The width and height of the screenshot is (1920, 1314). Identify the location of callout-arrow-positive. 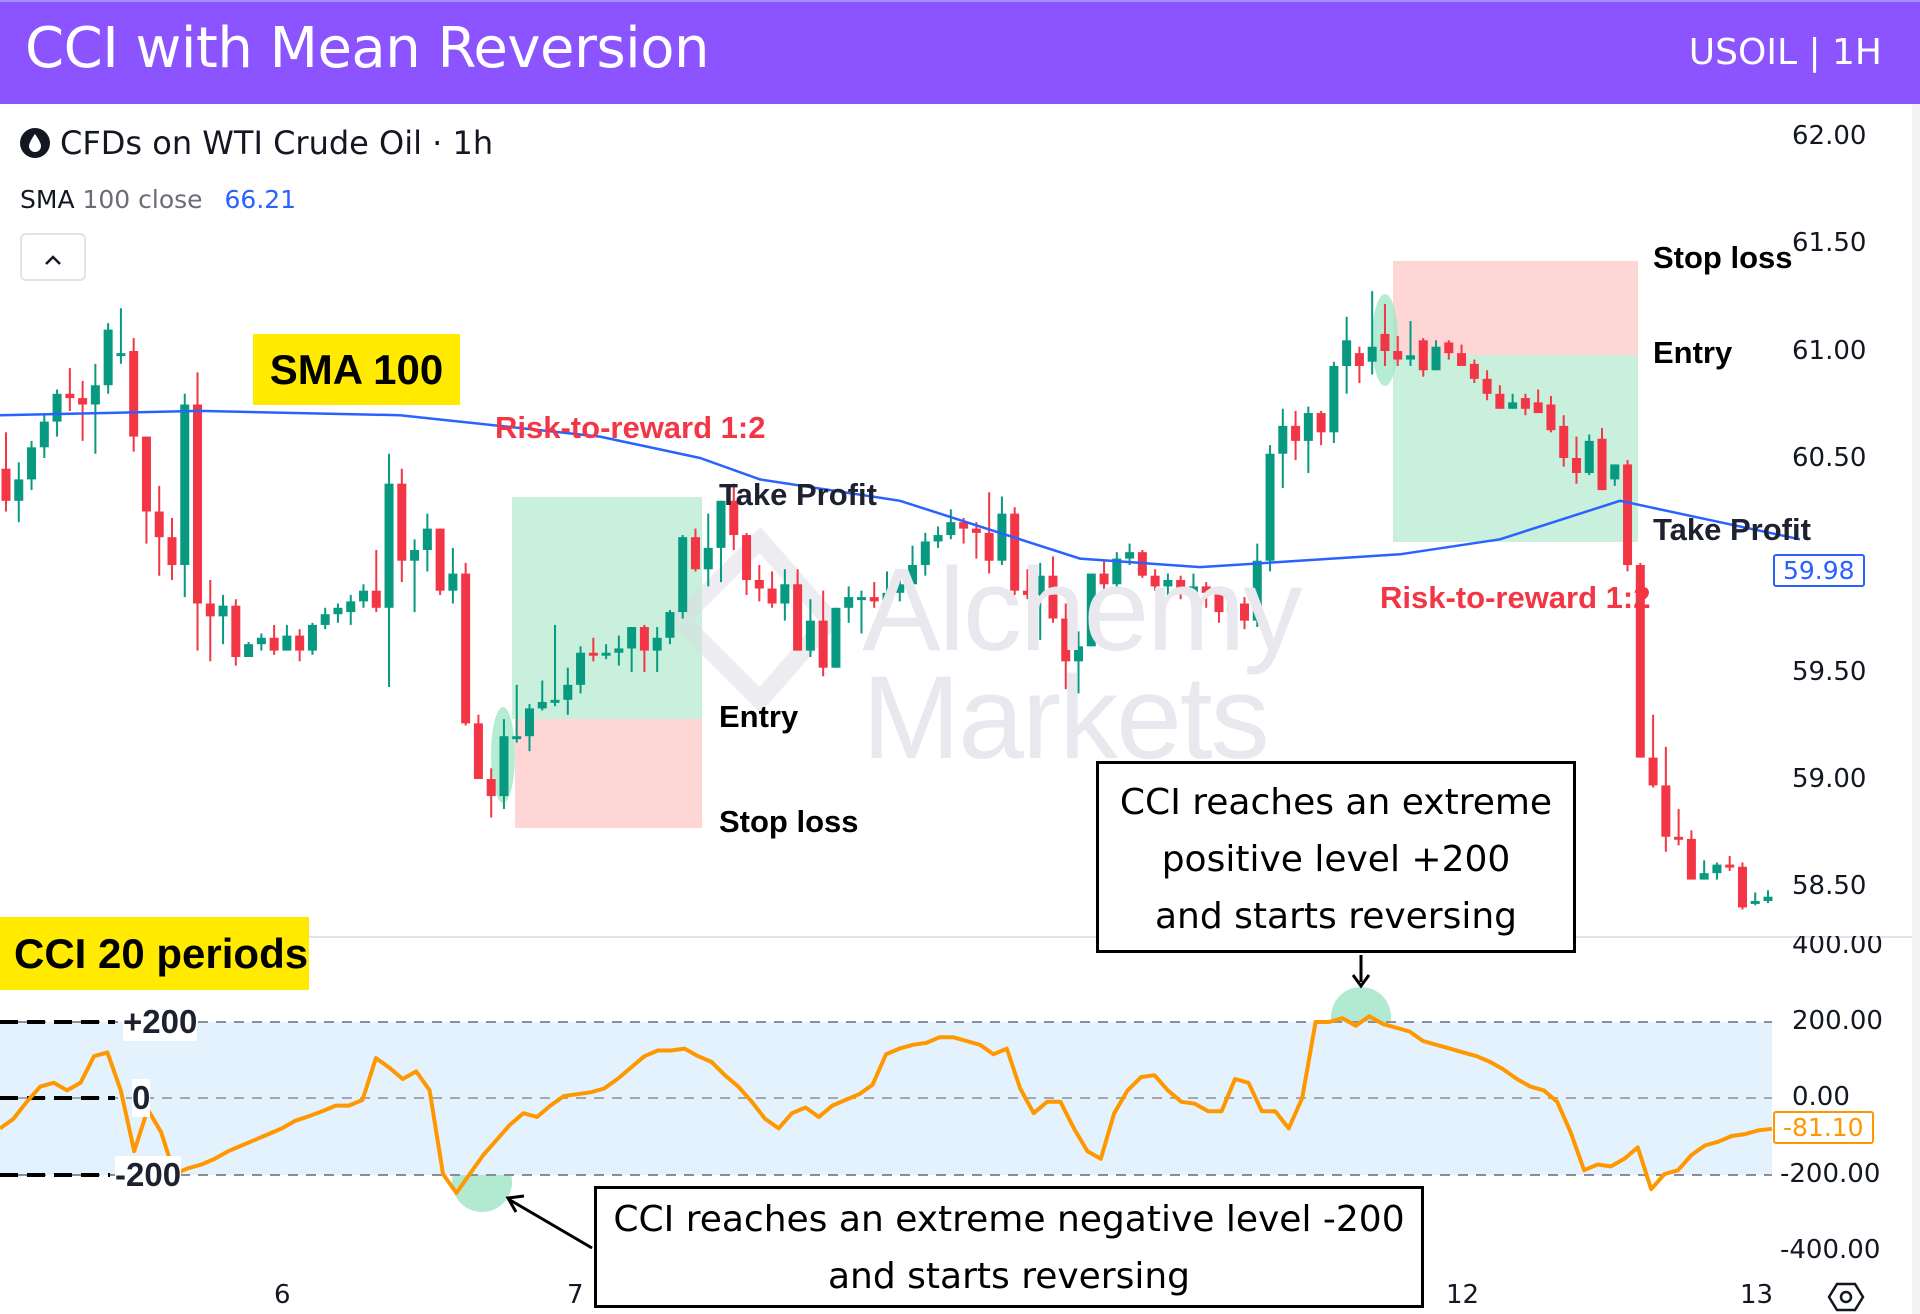
(1361, 972).